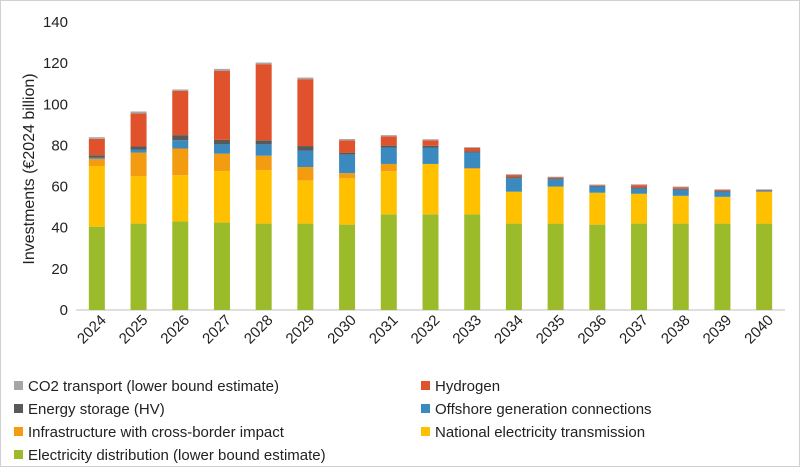 This screenshot has height=467, width=800. I want to click on bar-segment-co2-transport-lower-bound-estimate-2031, so click(388, 136).